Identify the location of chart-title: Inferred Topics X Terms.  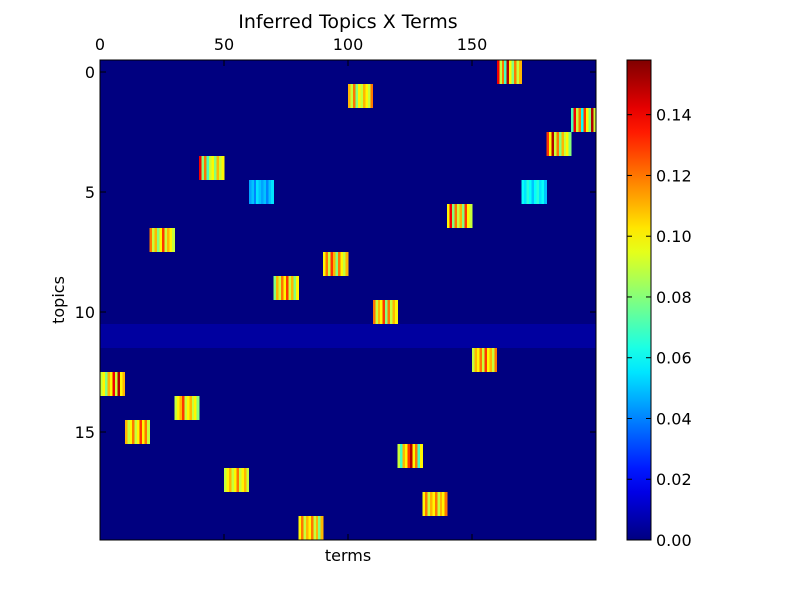
(347, 22).